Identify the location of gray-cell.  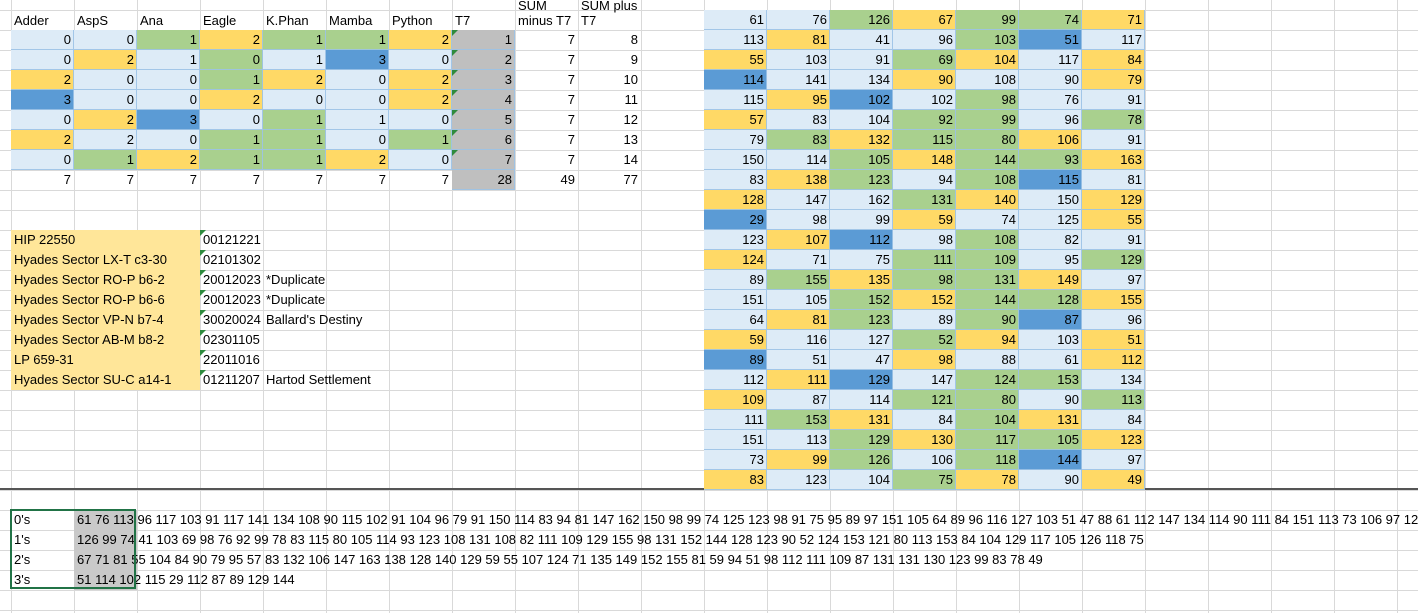
(105, 580).